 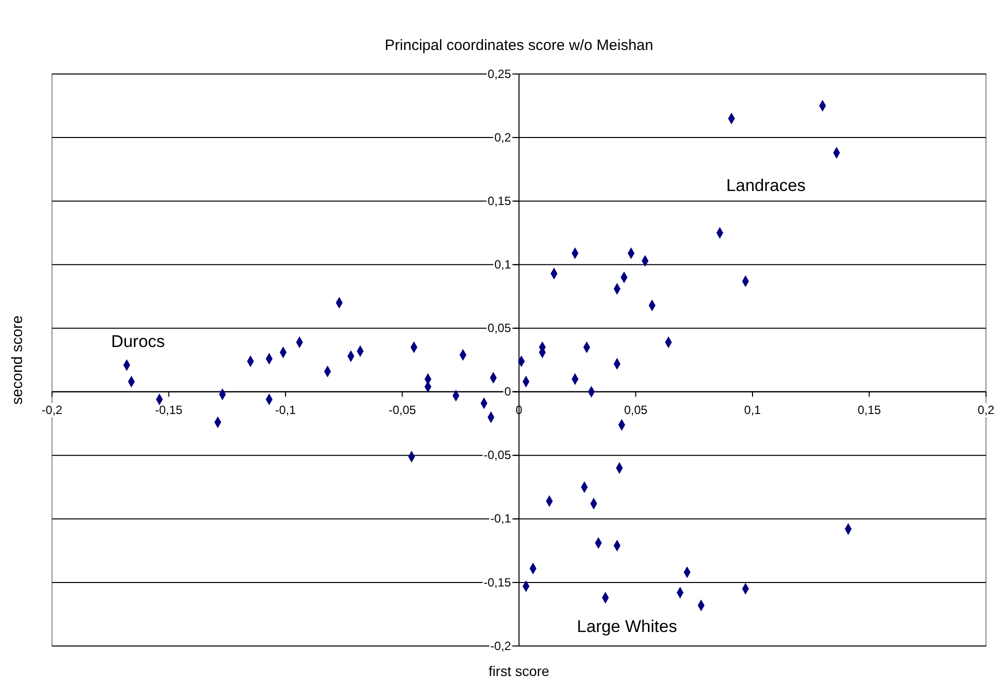 What do you see at coordinates (519, 45) in the screenshot?
I see `chart-title: Principal coordinates score w/o Meishan` at bounding box center [519, 45].